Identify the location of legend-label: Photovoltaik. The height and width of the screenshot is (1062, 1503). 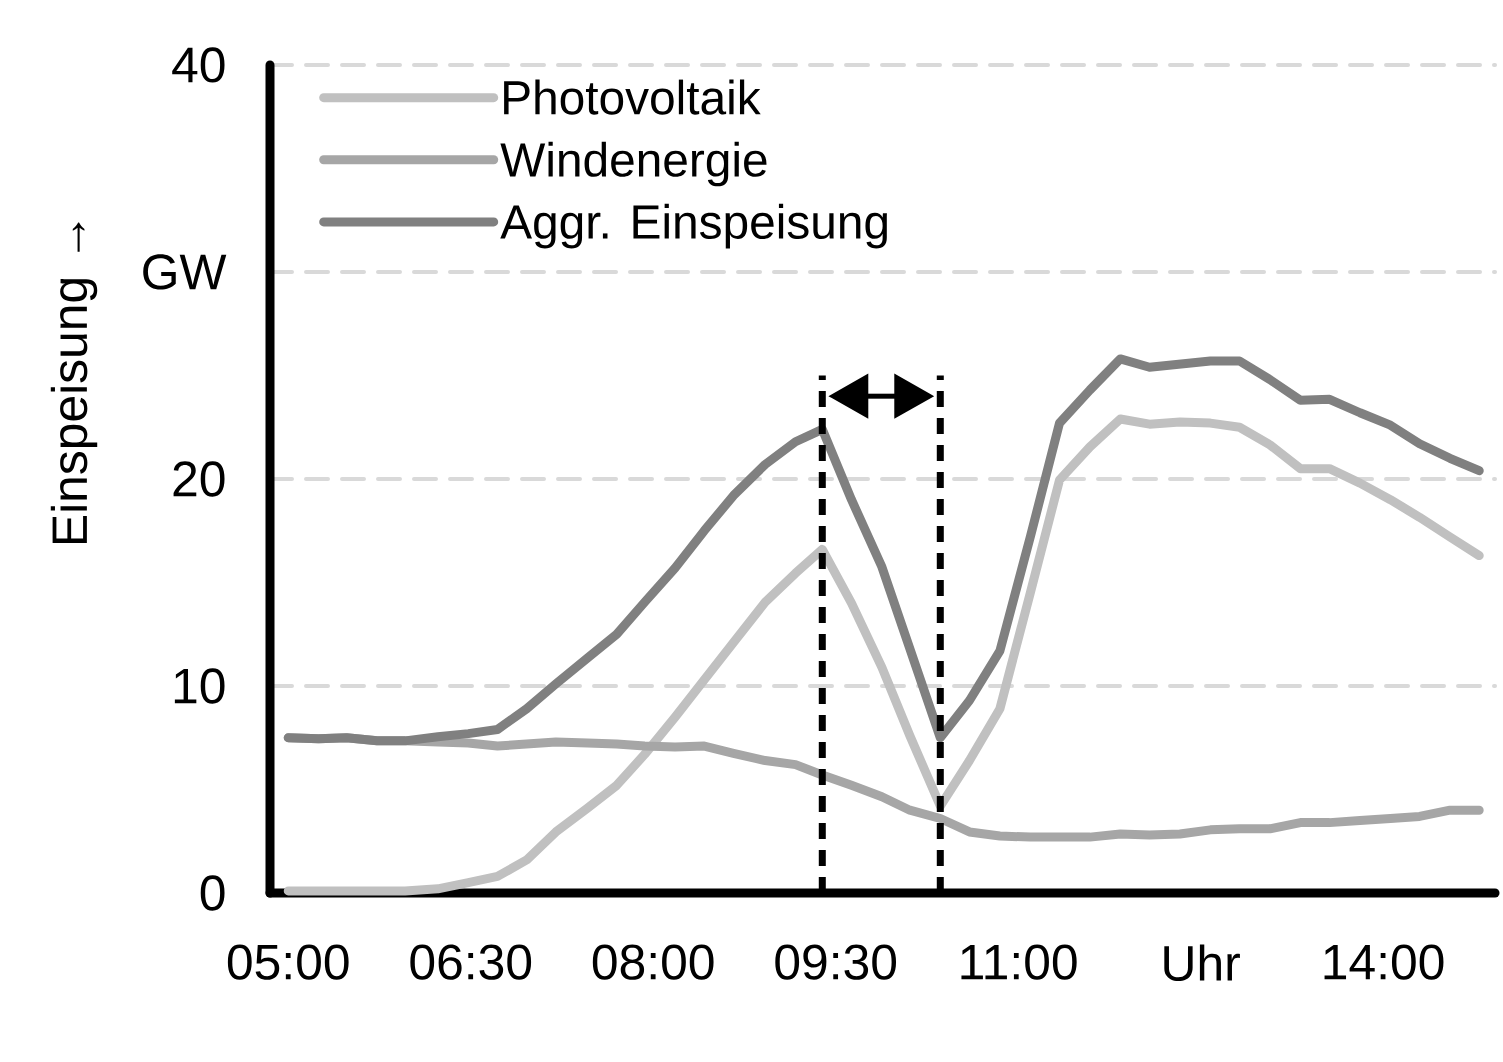
(632, 97).